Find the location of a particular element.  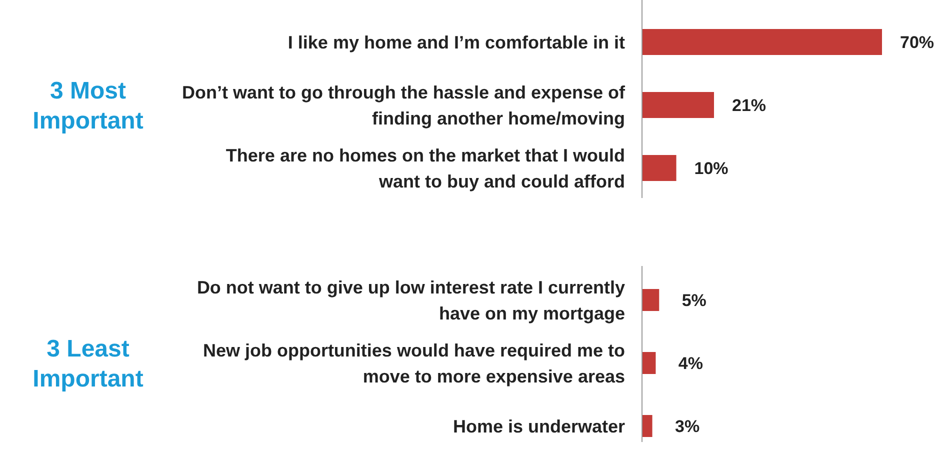

data-label: 5% is located at coordinates (694, 300).